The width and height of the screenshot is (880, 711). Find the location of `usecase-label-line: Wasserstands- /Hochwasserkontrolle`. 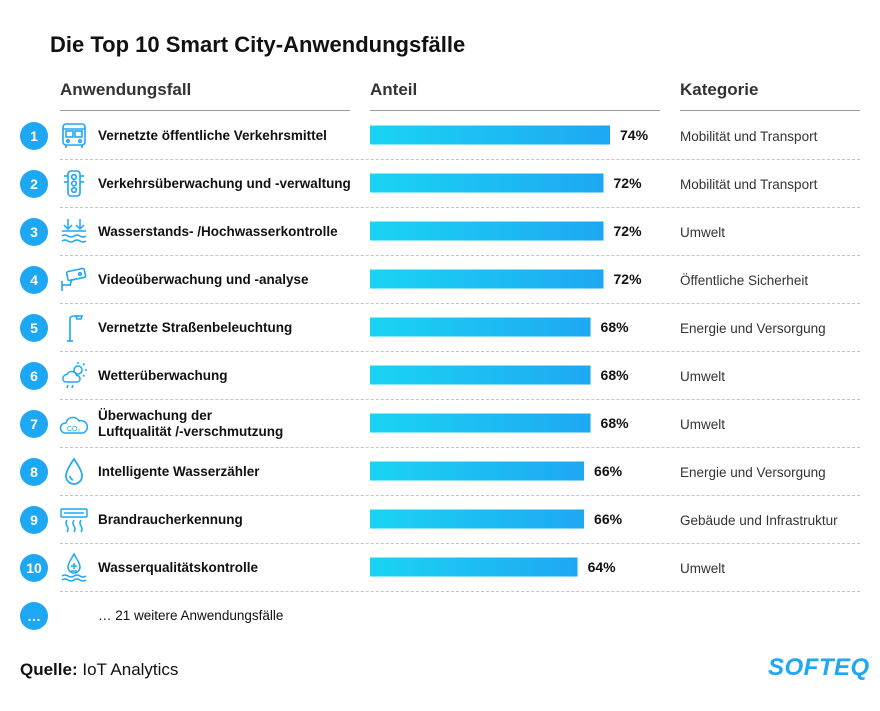

usecase-label-line: Wasserstands- /Hochwasserkontrolle is located at coordinates (218, 231).